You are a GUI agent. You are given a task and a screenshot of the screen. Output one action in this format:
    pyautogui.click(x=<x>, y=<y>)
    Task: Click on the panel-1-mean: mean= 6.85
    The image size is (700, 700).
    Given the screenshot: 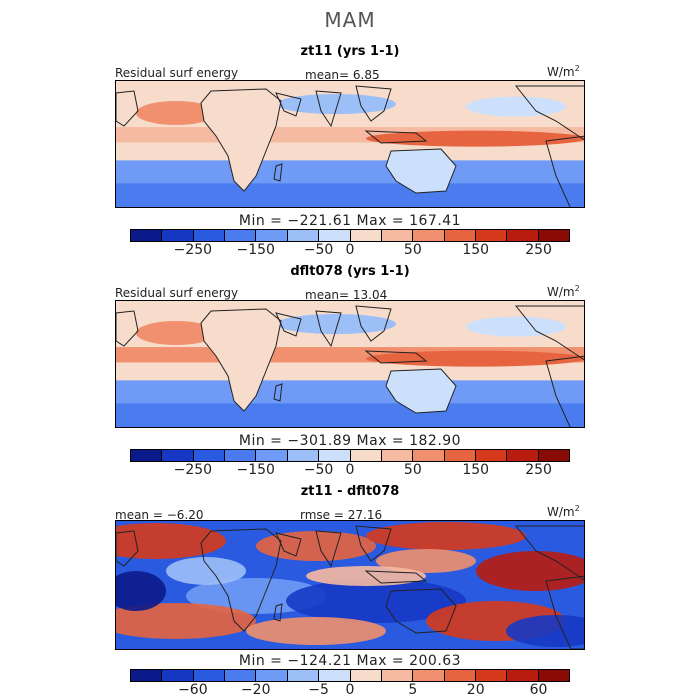 What is the action you would take?
    pyautogui.click(x=342, y=75)
    